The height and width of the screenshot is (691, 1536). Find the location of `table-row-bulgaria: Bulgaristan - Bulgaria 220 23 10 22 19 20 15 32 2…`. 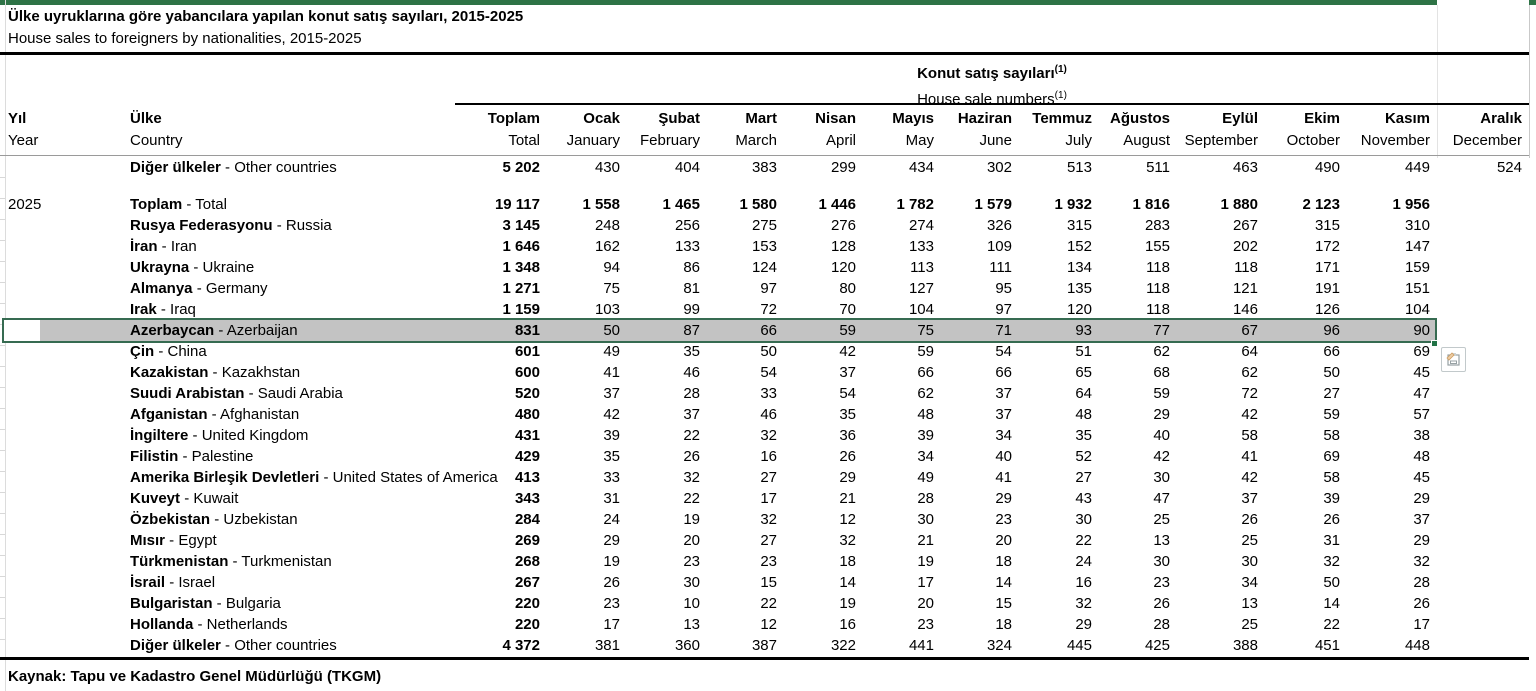

table-row-bulgaria: Bulgaristan - Bulgaria 220 23 10 22 19 20 15 32 2… is located at coordinates (764, 603).